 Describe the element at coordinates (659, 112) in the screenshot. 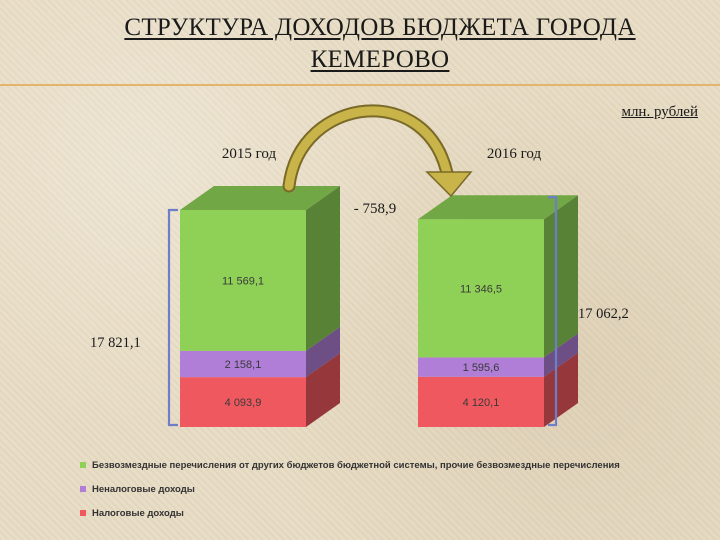

I see `units-label: млн. рублей` at that location.